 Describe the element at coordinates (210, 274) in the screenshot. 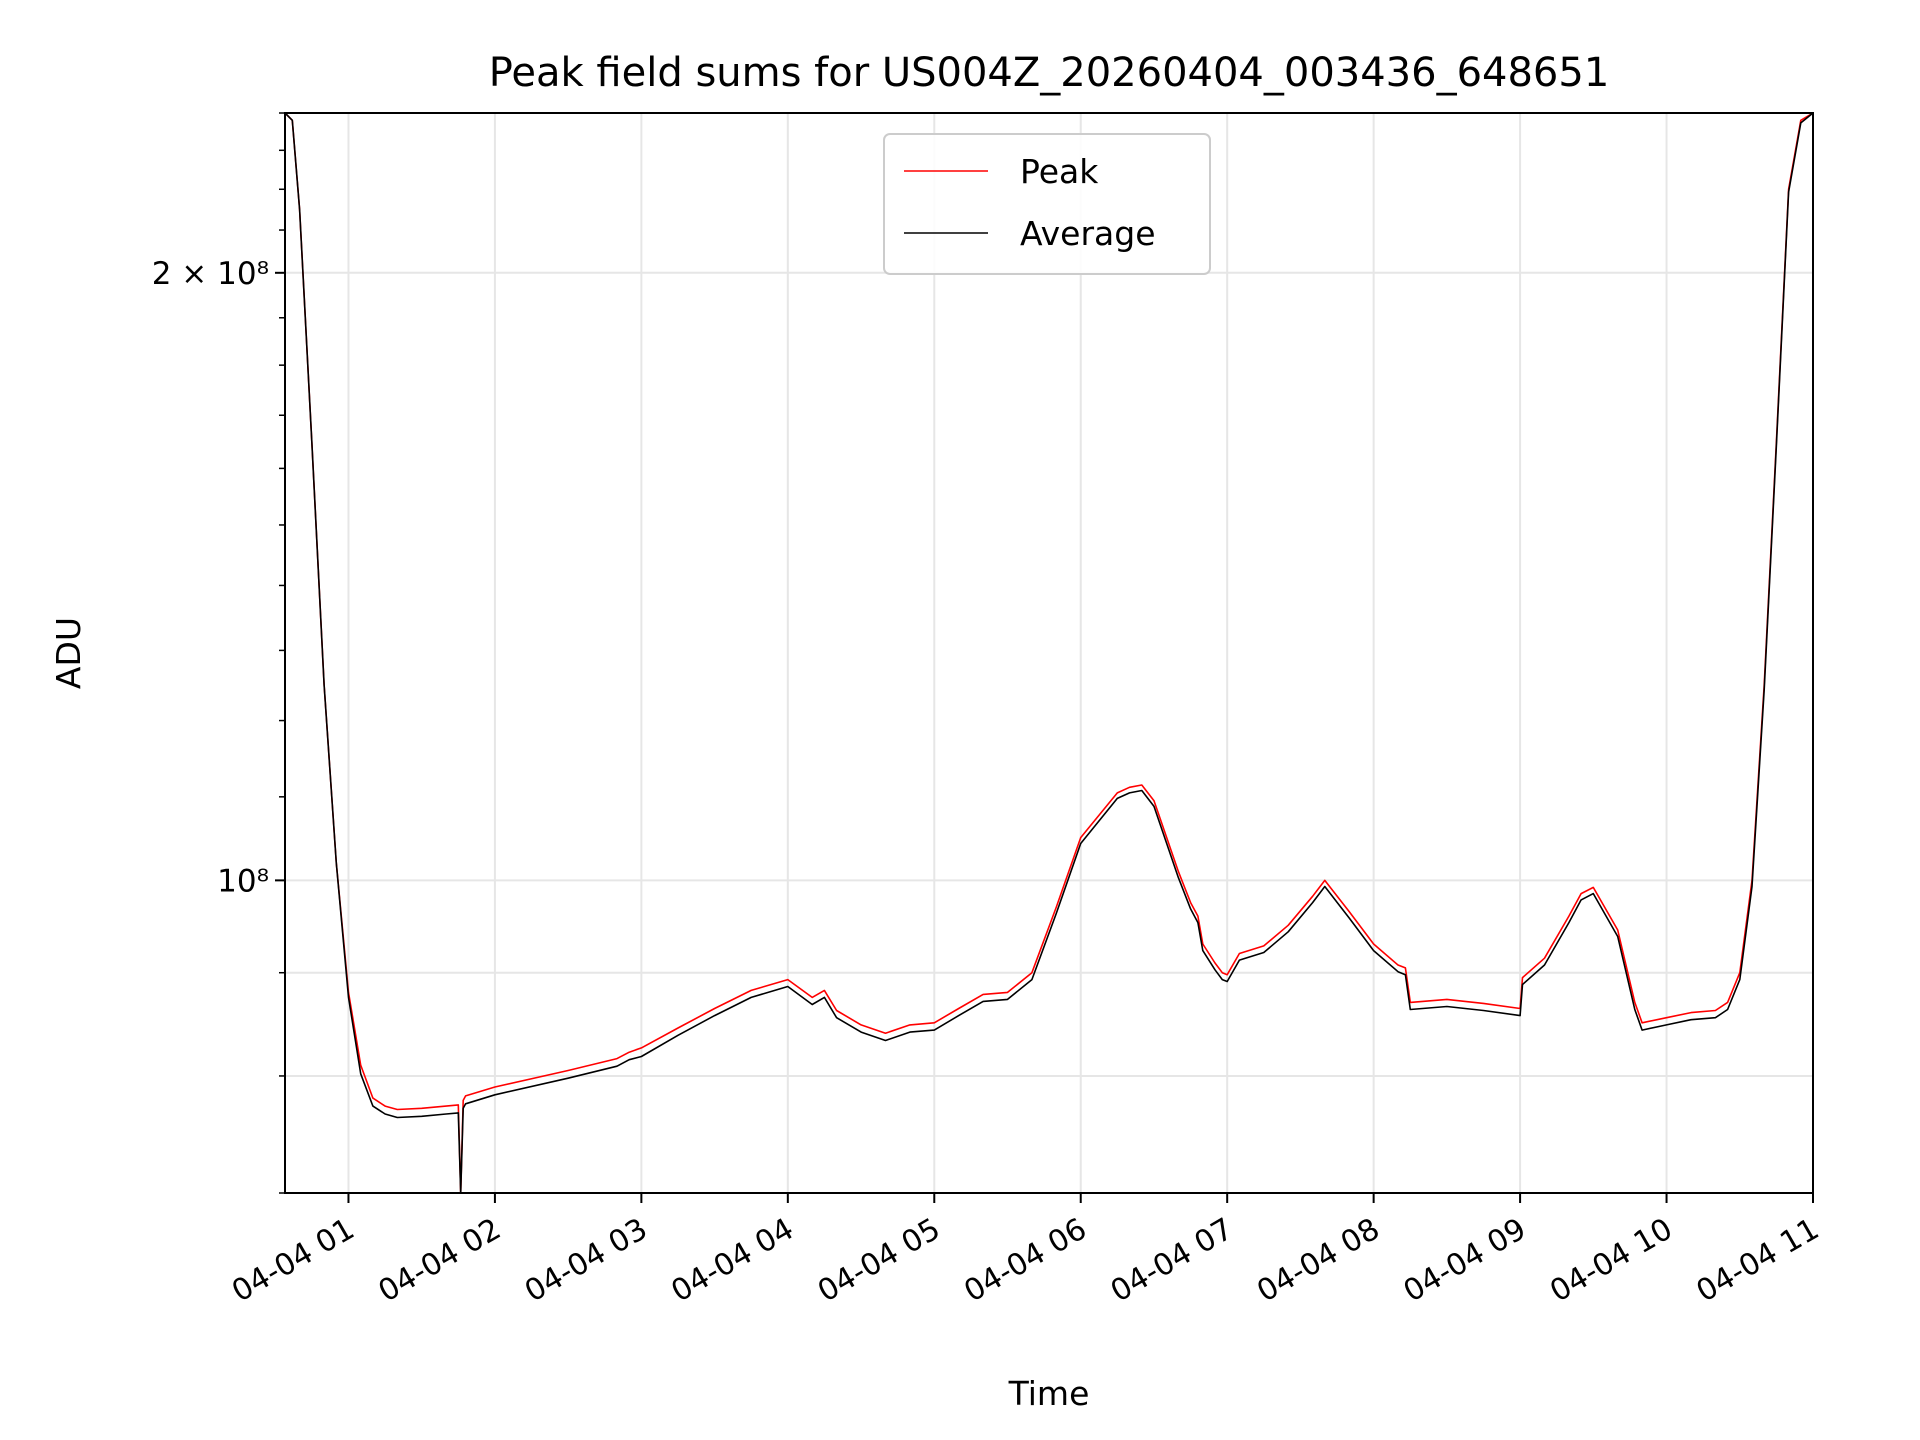

I see `y-tick-label: 2 × 10⁸` at that location.